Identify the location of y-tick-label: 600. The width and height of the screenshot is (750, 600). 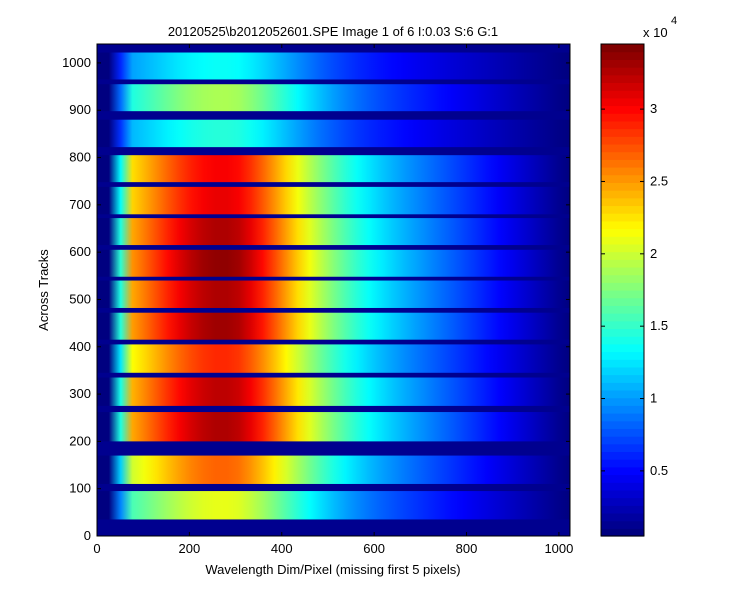
(80, 251).